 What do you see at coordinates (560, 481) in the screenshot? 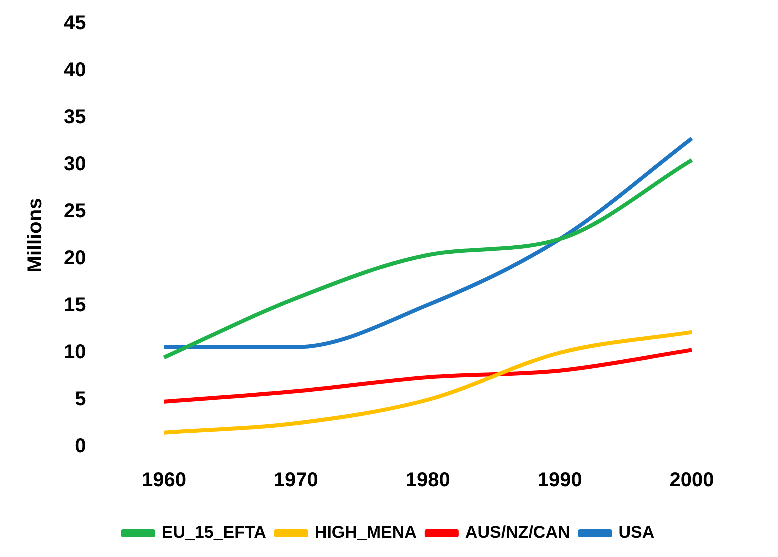
I see `x-tick-label: 1990` at bounding box center [560, 481].